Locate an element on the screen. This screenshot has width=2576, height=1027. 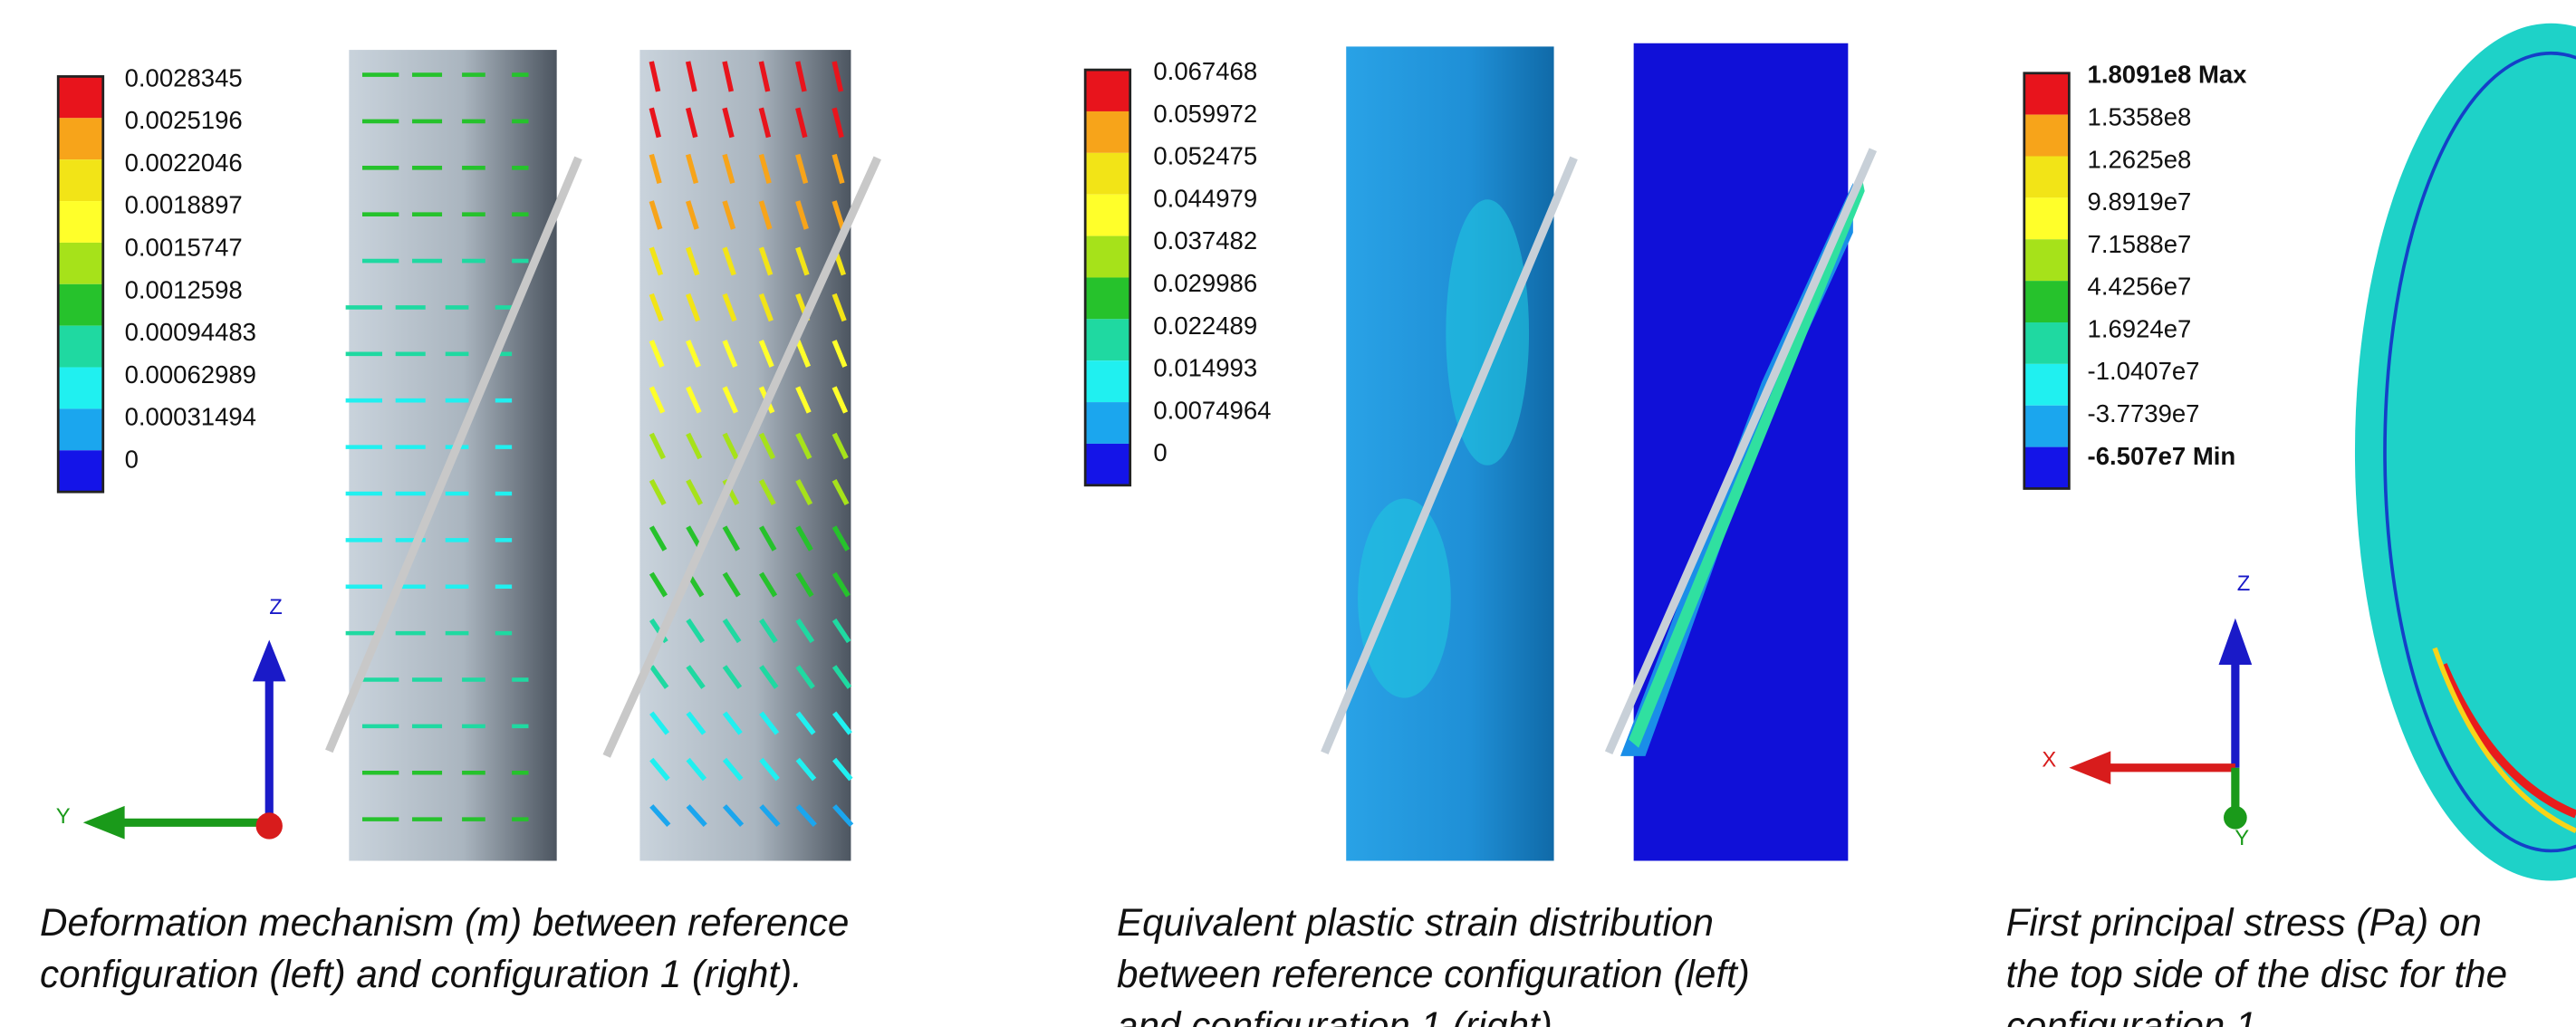
axis-label: Y is located at coordinates (2242, 838).